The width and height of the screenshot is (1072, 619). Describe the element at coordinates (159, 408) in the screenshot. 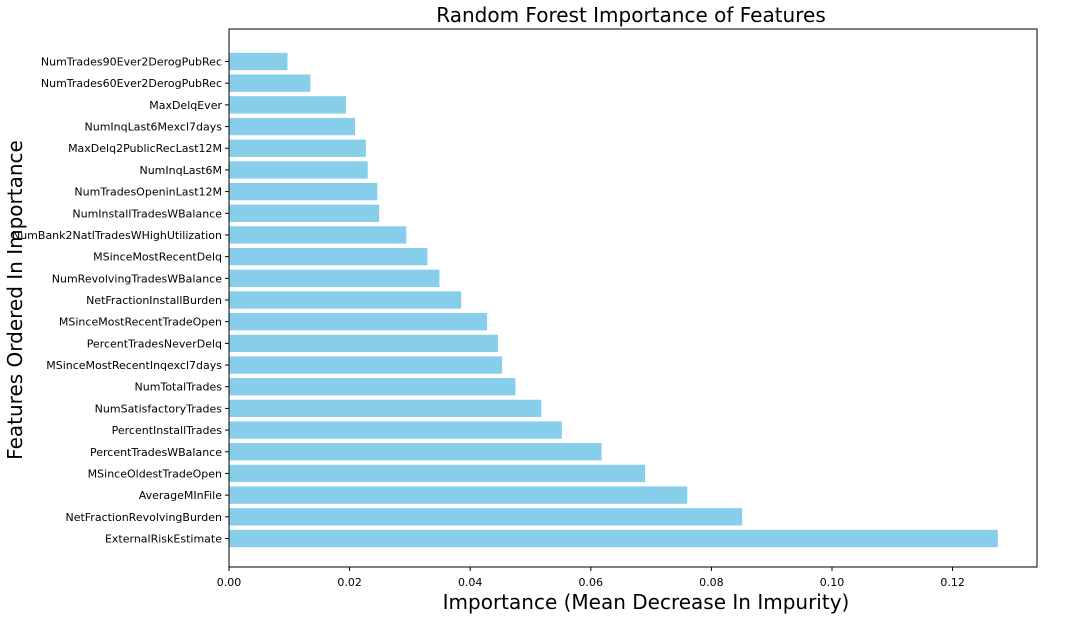

I see `y-tick-label: NumSatisfactoryTrades` at that location.